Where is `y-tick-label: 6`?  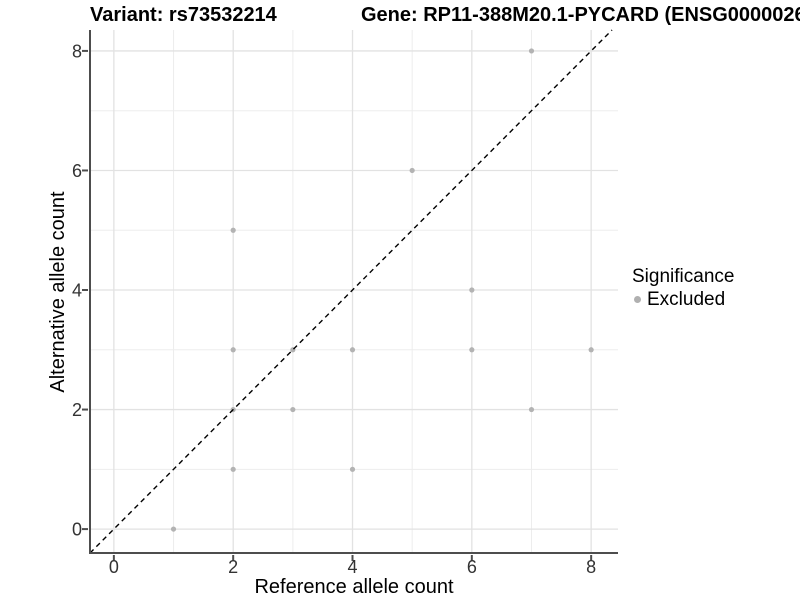
y-tick-label: 6 is located at coordinates (77, 171).